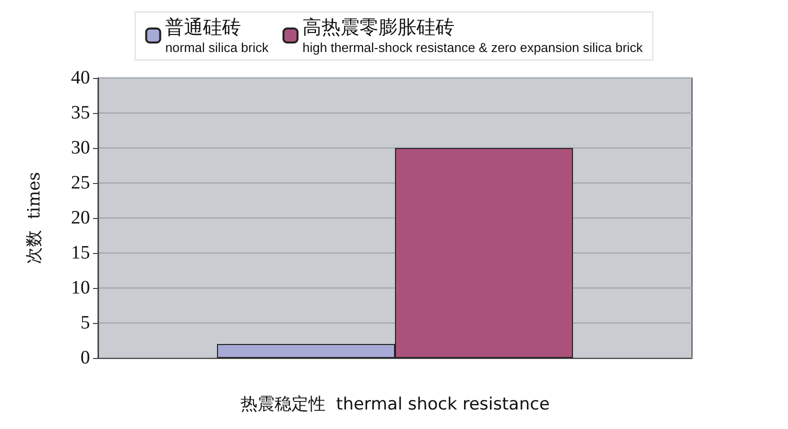 The height and width of the screenshot is (429, 788). I want to click on y-tick-label: 20, so click(80, 218).